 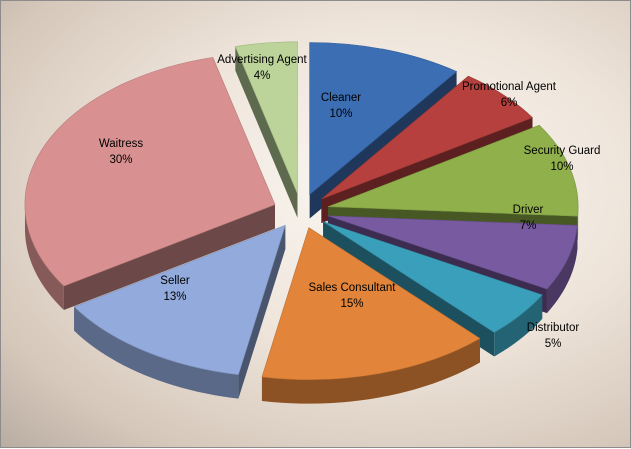 What do you see at coordinates (528, 226) in the screenshot?
I see `slice-percent-label: 7%` at bounding box center [528, 226].